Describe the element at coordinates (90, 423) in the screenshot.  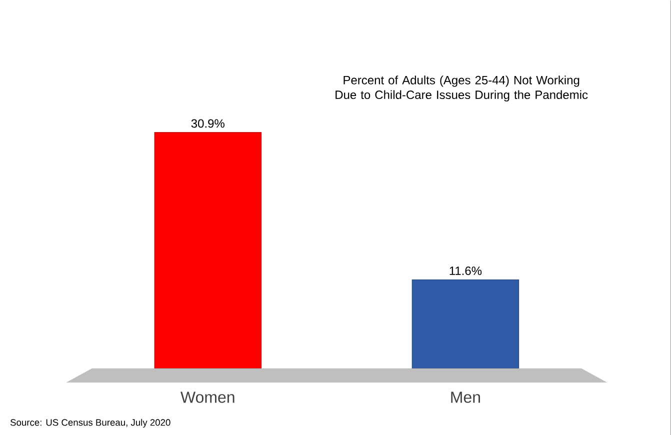
I see `source-note: Source: US Census Bureau, July 2020` at that location.